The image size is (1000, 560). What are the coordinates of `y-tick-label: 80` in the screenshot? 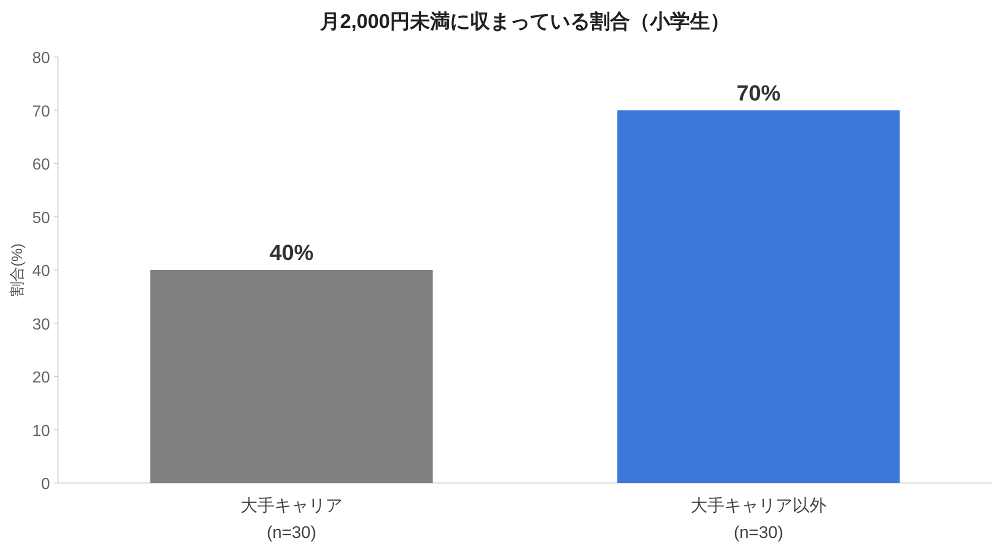 It's located at (41, 58).